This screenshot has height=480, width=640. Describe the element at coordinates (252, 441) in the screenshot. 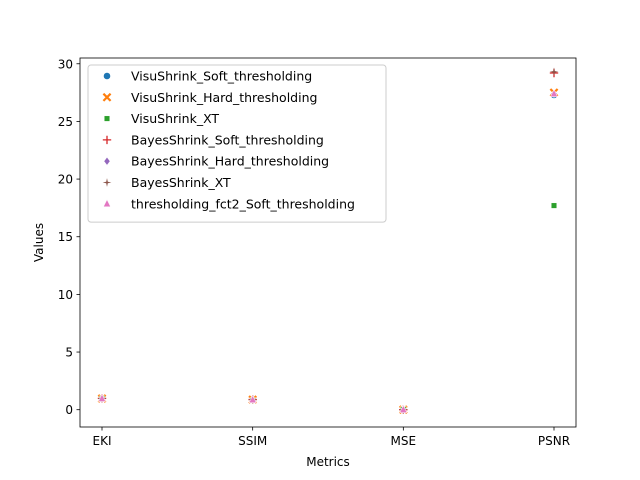

I see `x-tick-label: SSIM` at that location.